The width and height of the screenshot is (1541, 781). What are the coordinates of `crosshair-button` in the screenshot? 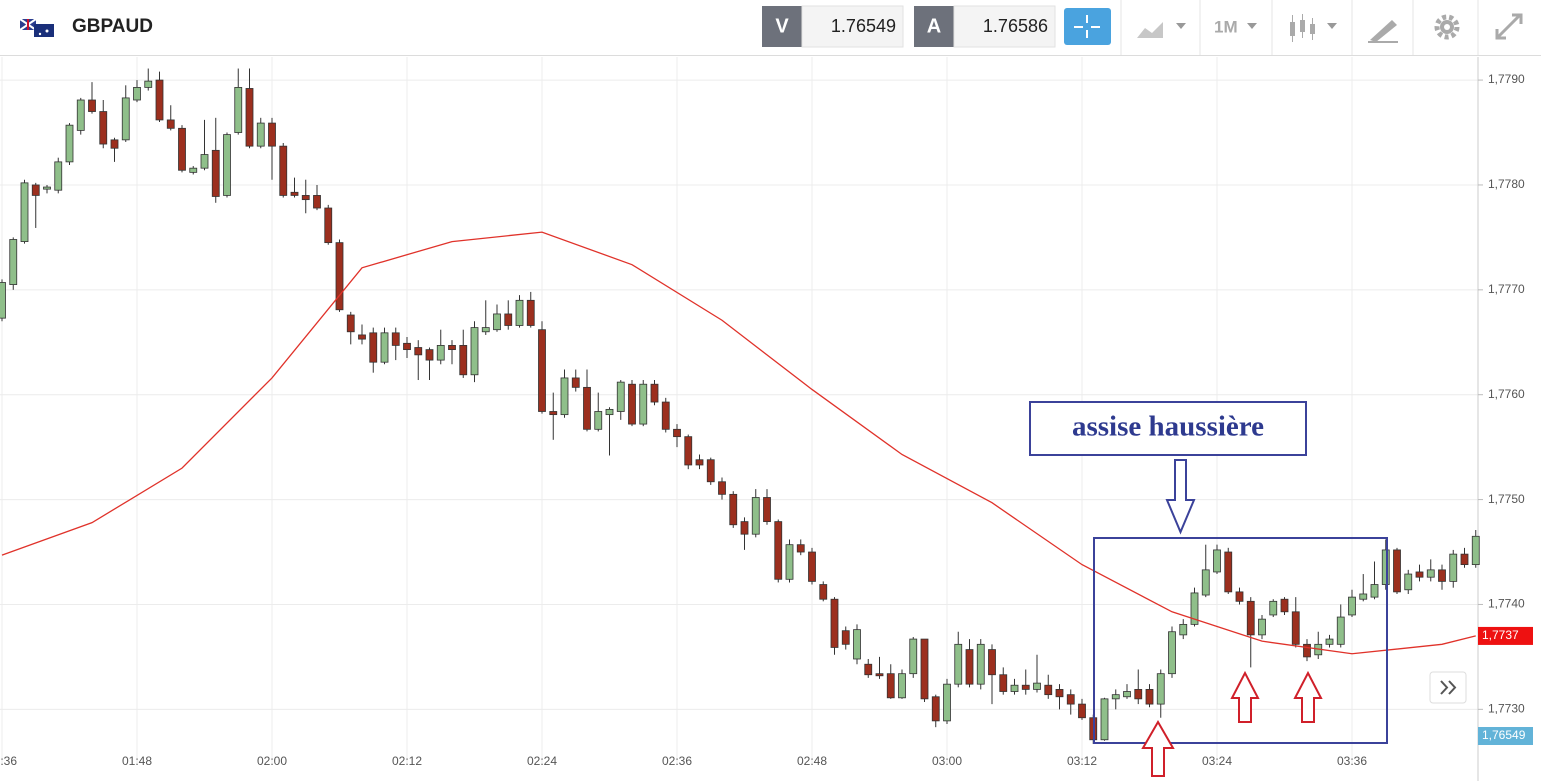 It's located at (1087, 26).